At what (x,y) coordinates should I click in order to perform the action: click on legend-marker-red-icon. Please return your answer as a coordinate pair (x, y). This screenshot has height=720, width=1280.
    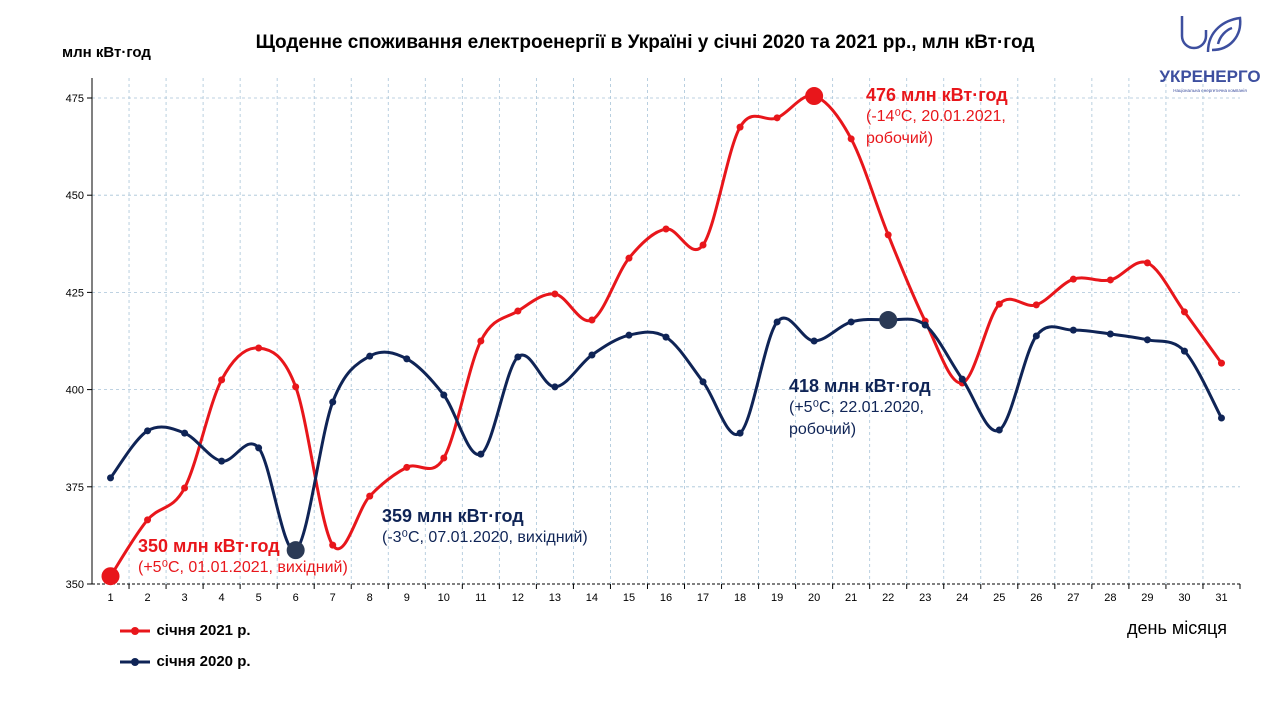
    Looking at the image, I should click on (135, 630).